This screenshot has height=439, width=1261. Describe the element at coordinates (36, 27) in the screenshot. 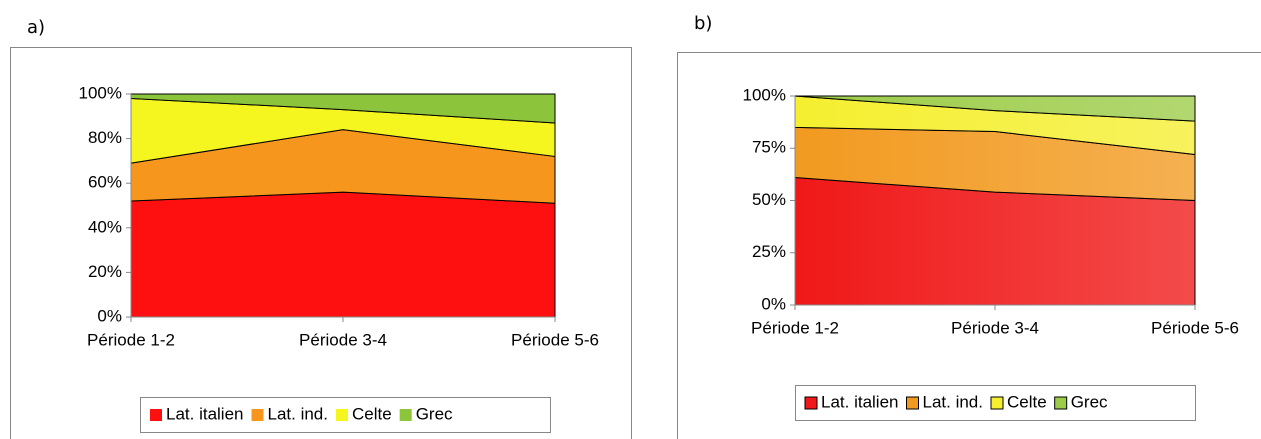

I see `panel-label: a)` at that location.